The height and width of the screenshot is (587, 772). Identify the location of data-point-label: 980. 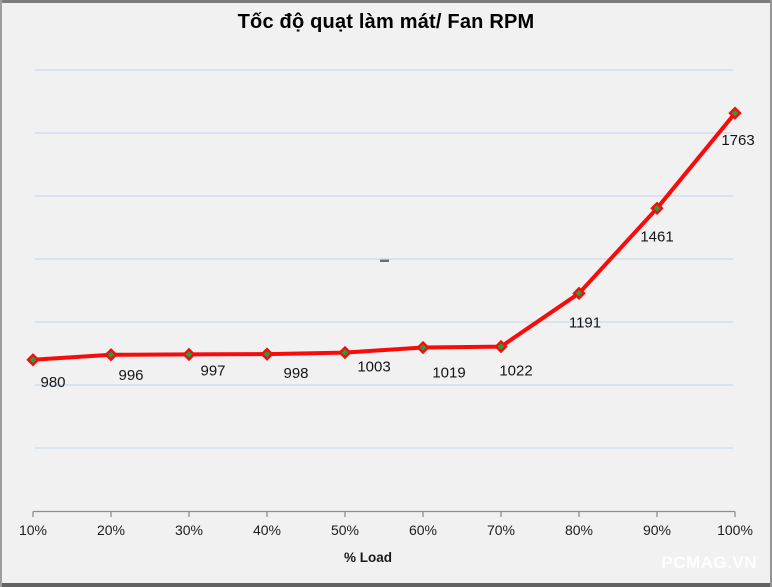
(52, 382).